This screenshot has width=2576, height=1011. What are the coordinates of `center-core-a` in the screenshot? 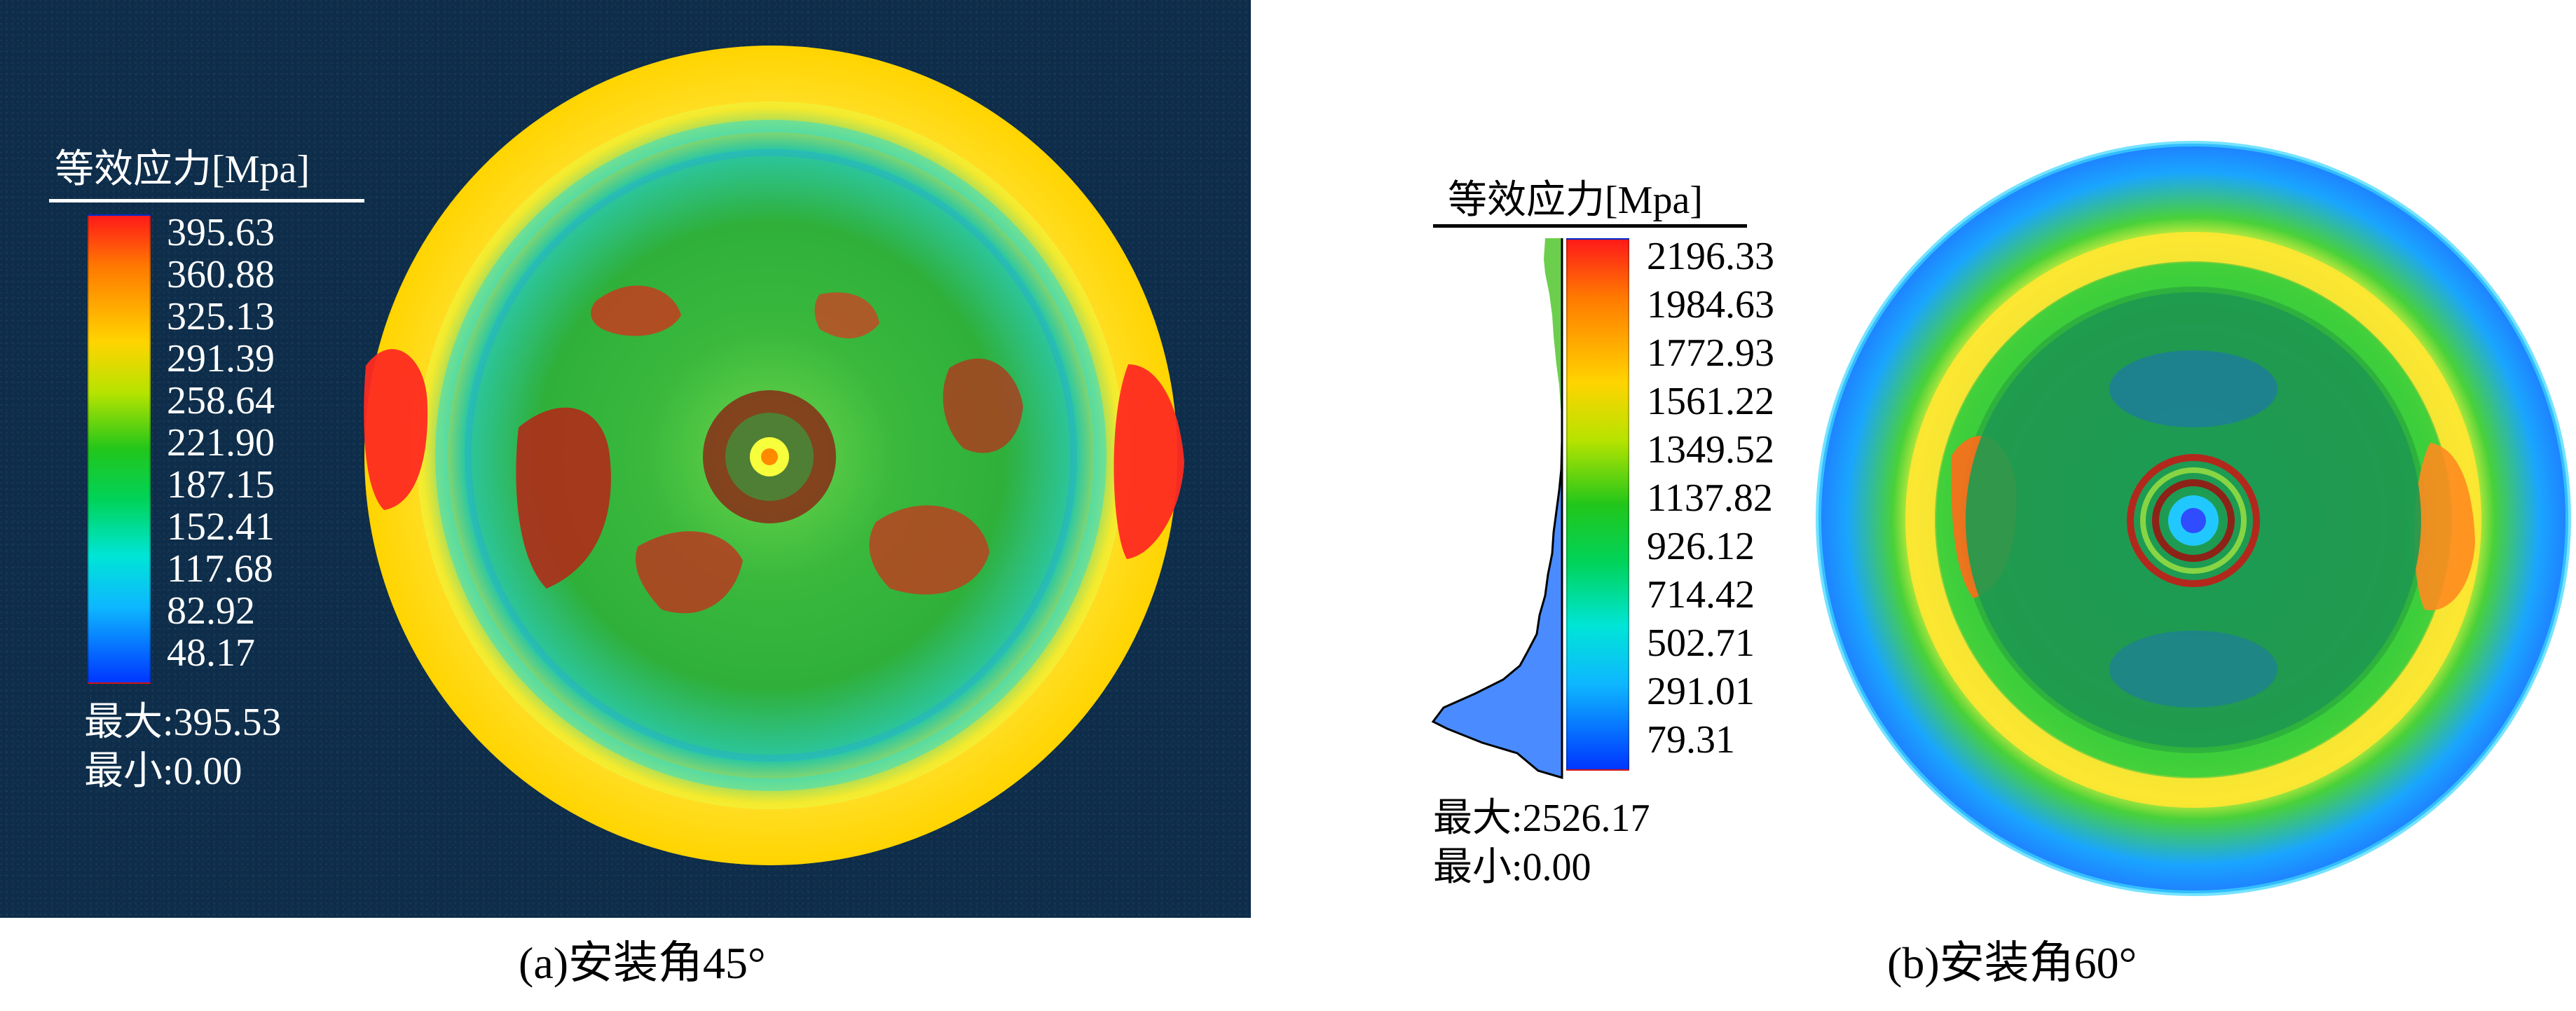 It's located at (770, 457).